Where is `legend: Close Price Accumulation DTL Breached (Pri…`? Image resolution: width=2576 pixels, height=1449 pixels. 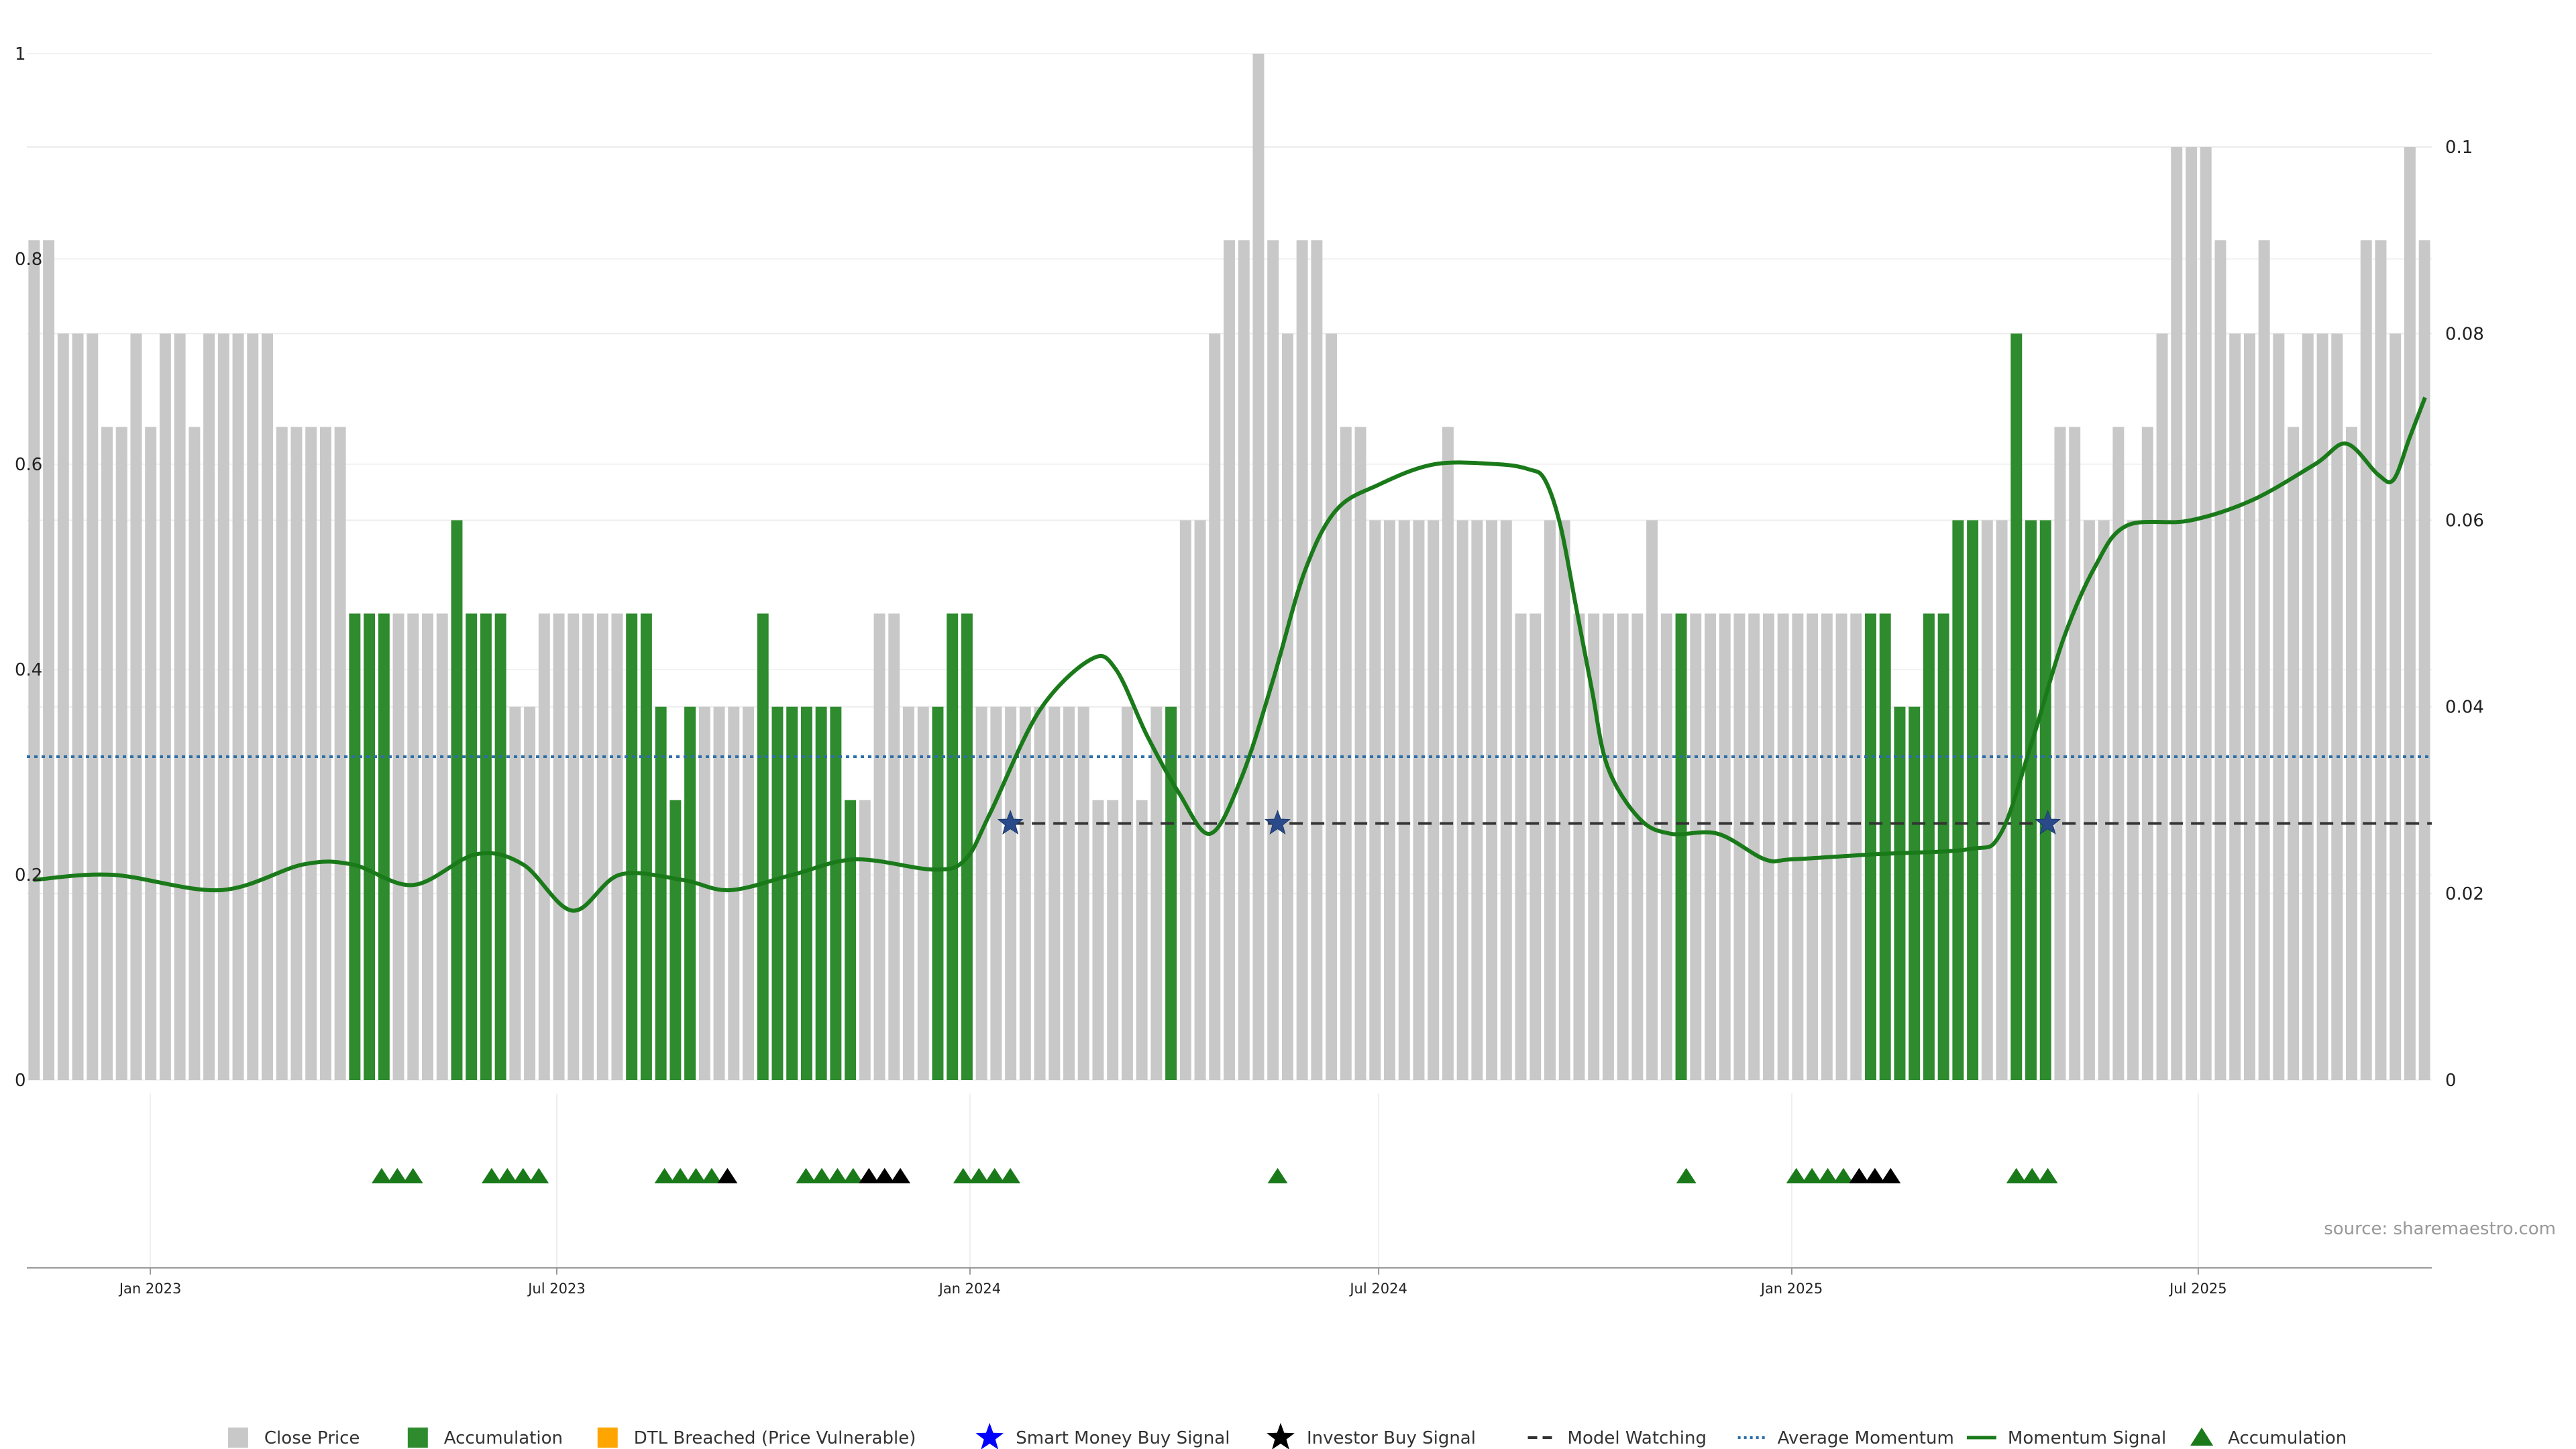
legend: Close Price Accumulation DTL Breached (Pri… is located at coordinates (1287, 1436).